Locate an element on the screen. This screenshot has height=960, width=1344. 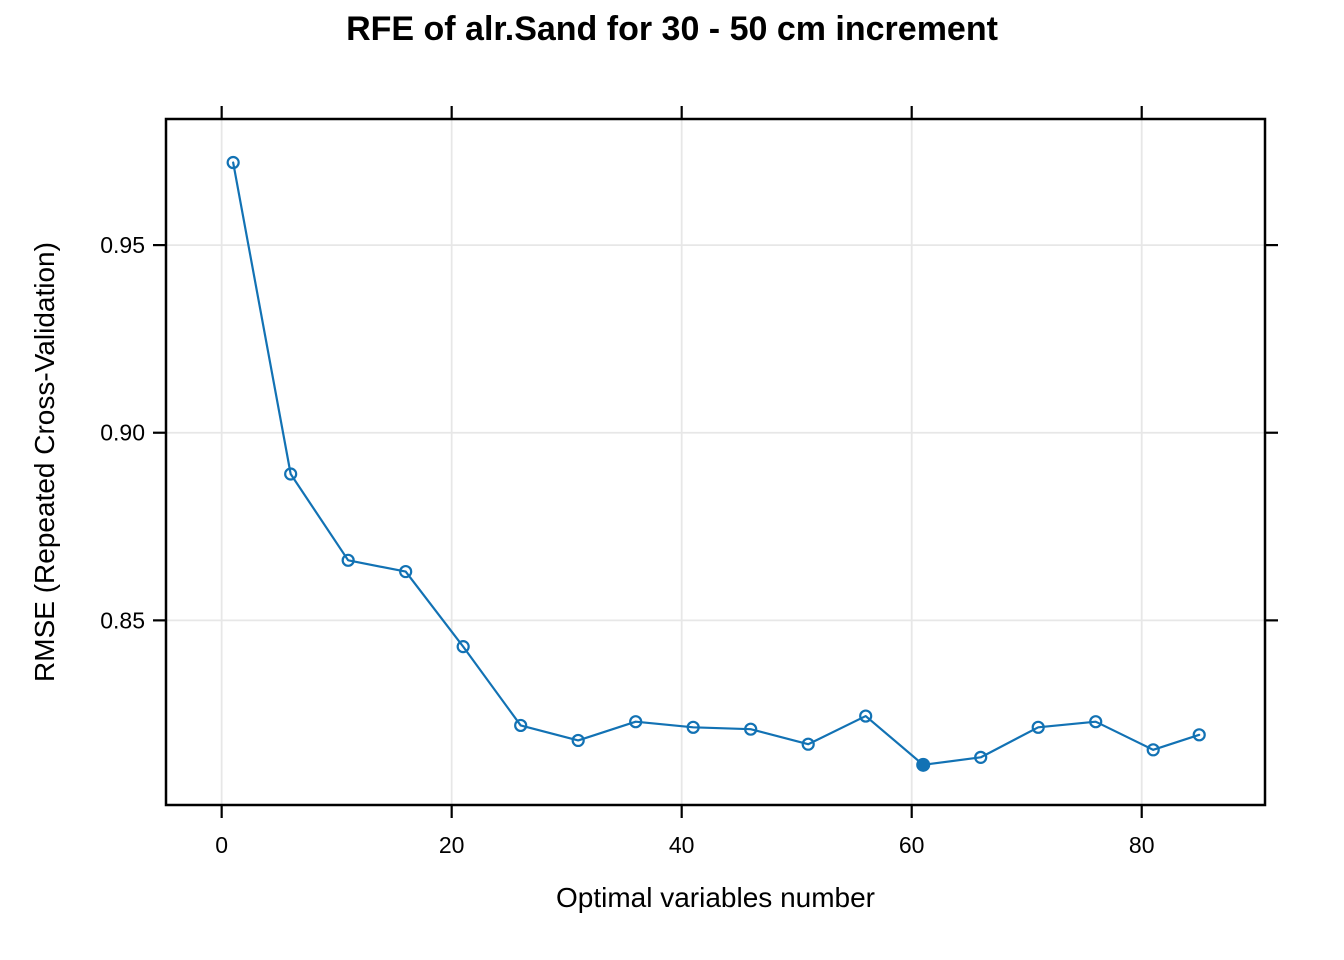
x-tick-label: 60 is located at coordinates (912, 845).